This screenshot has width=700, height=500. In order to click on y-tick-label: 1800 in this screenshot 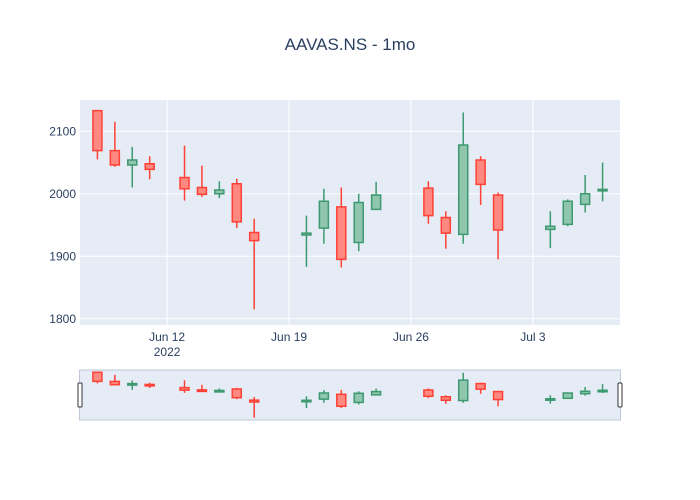, I will do `click(62, 319)`.